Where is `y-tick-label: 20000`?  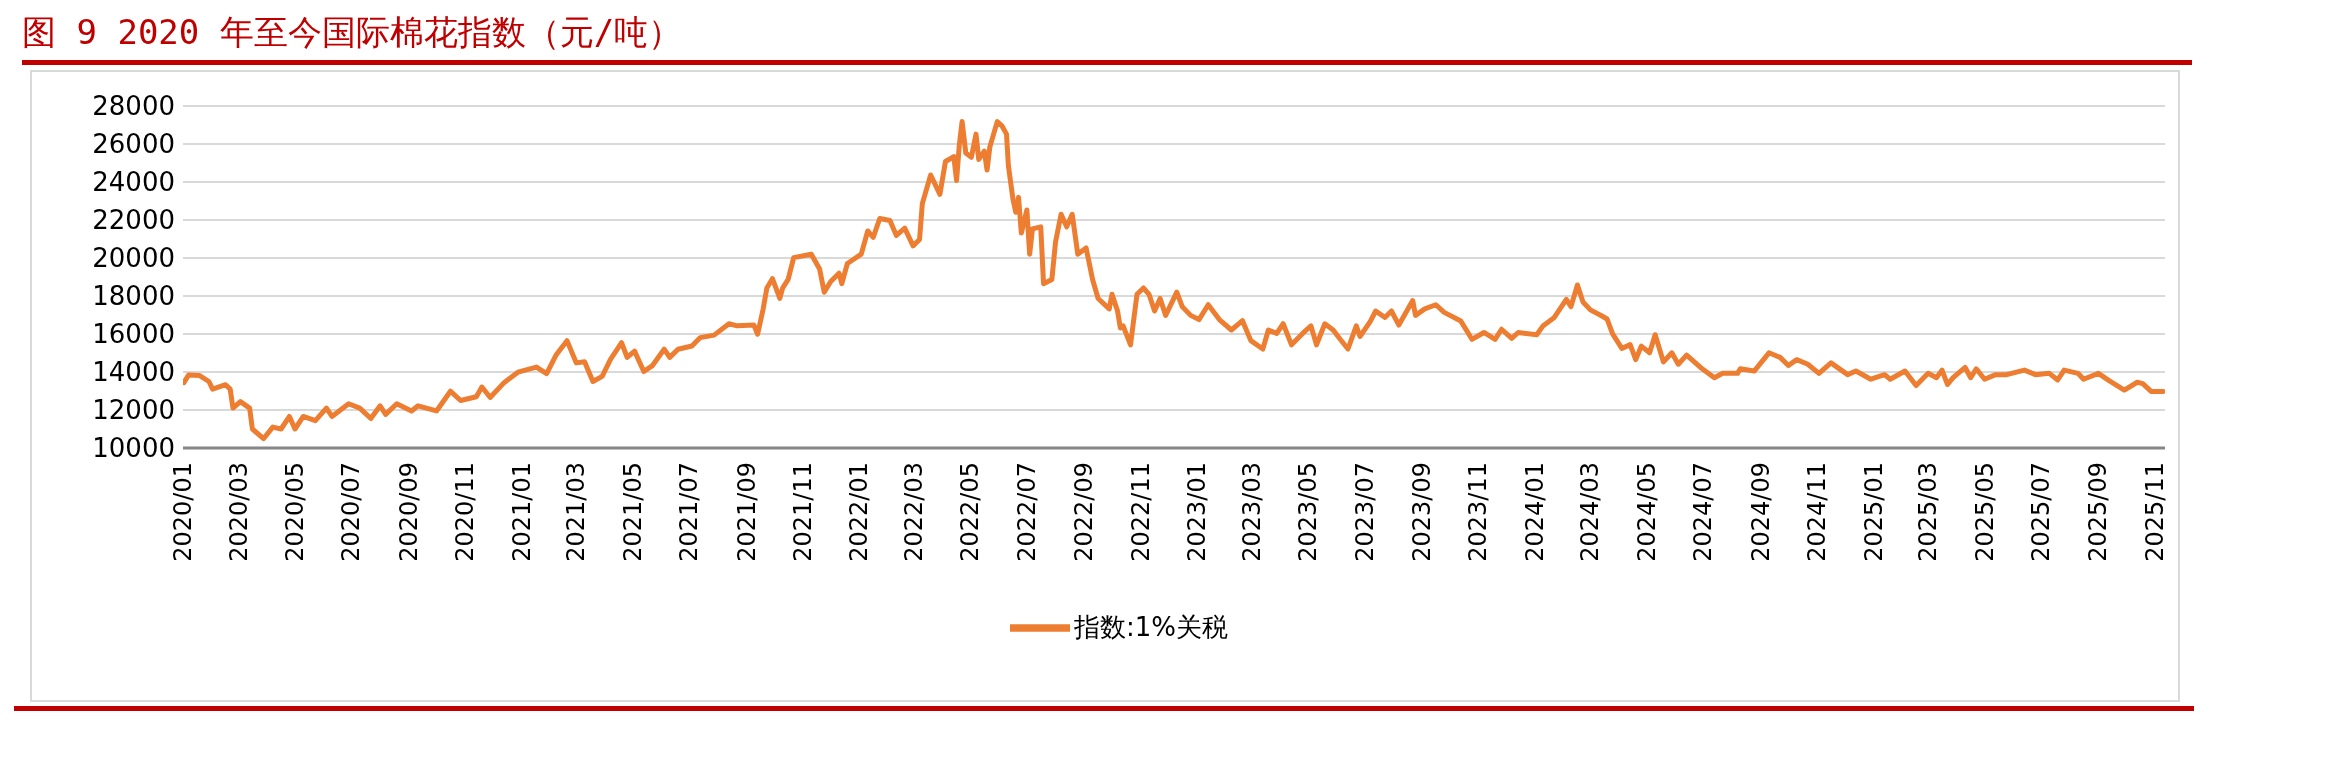 y-tick-label: 20000 is located at coordinates (133, 258).